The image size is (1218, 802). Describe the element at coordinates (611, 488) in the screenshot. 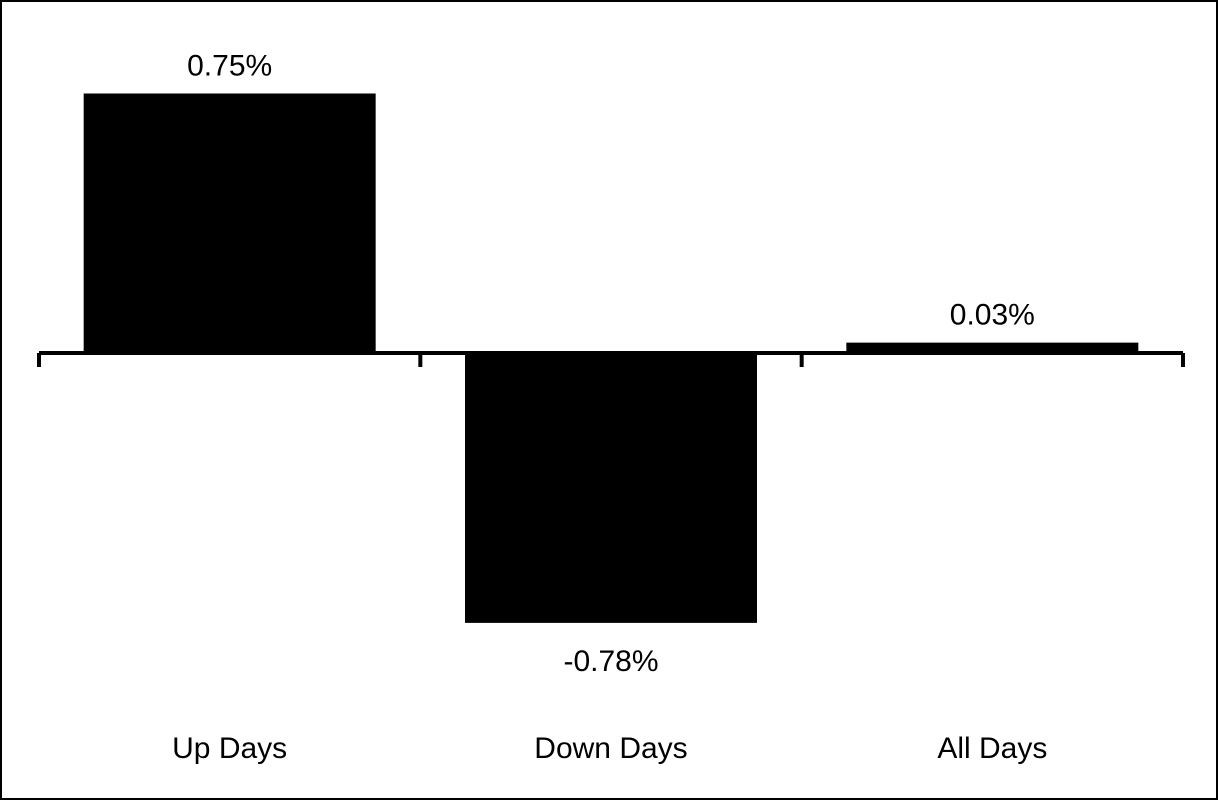

I see `bar-down-days` at that location.